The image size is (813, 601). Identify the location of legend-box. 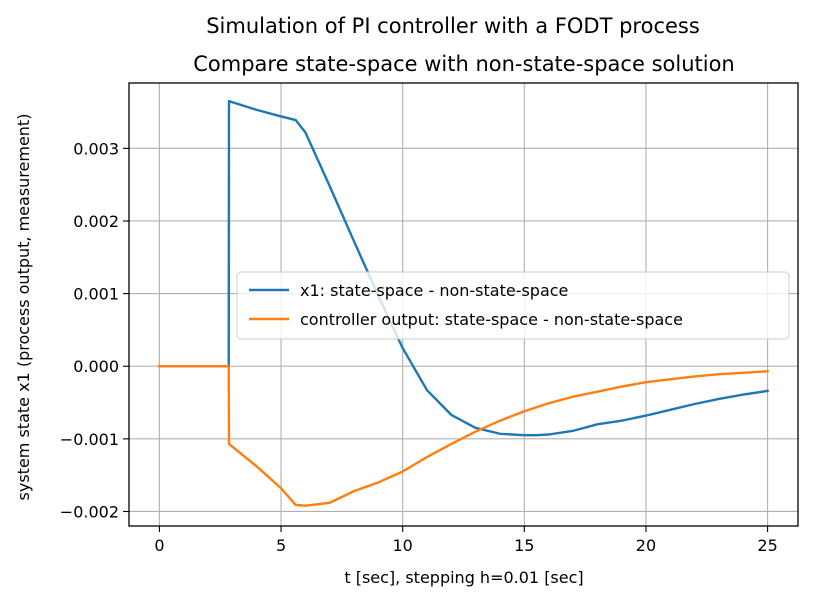
(513, 305).